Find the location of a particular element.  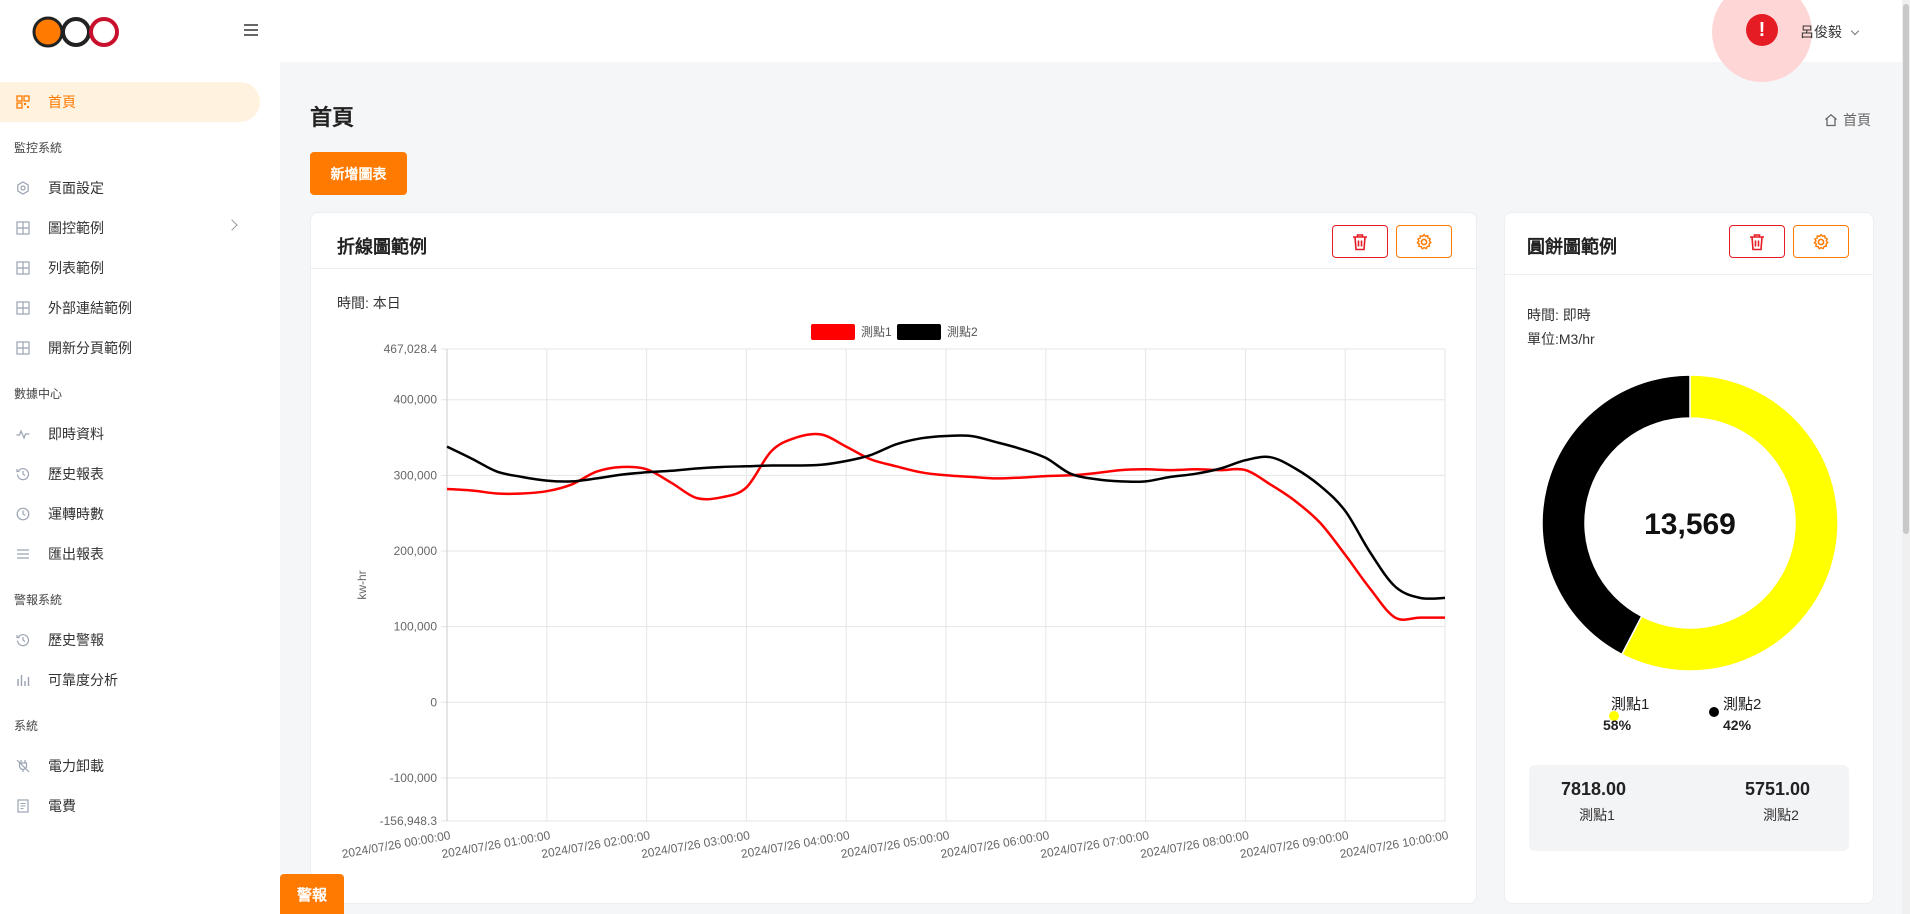

bar-chart-icon is located at coordinates (23, 680).